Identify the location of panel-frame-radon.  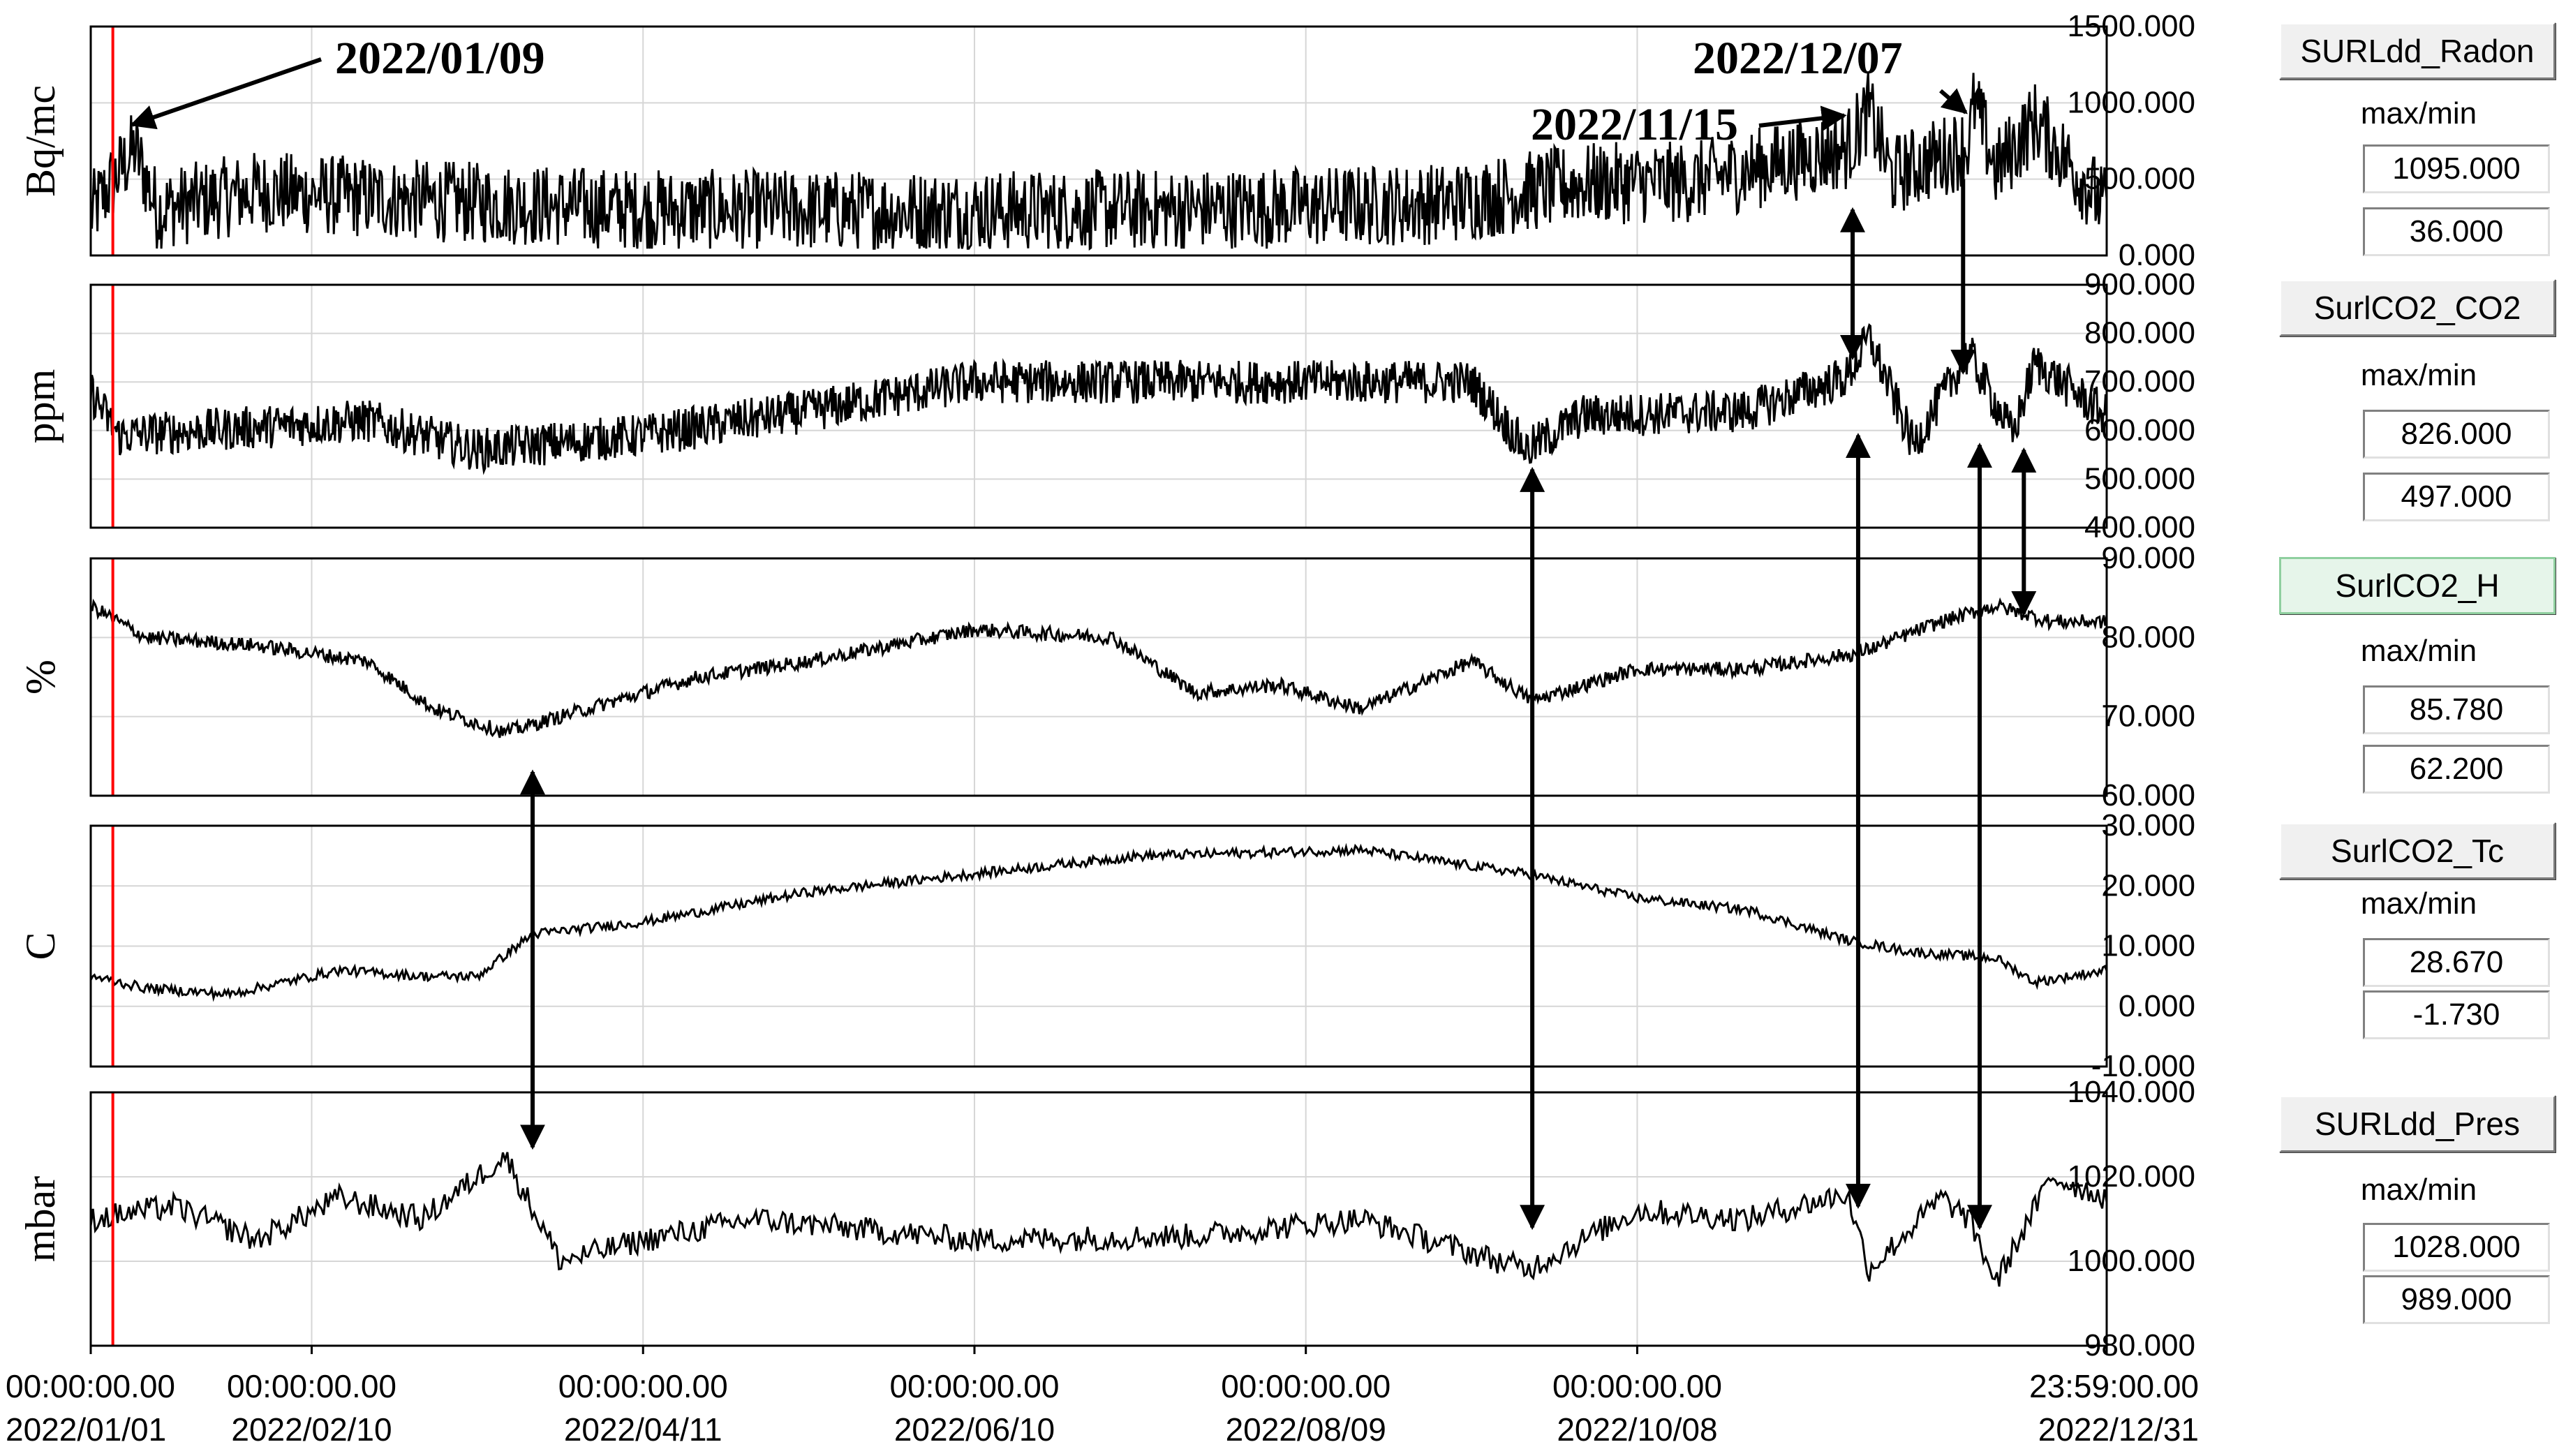
(1098, 141).